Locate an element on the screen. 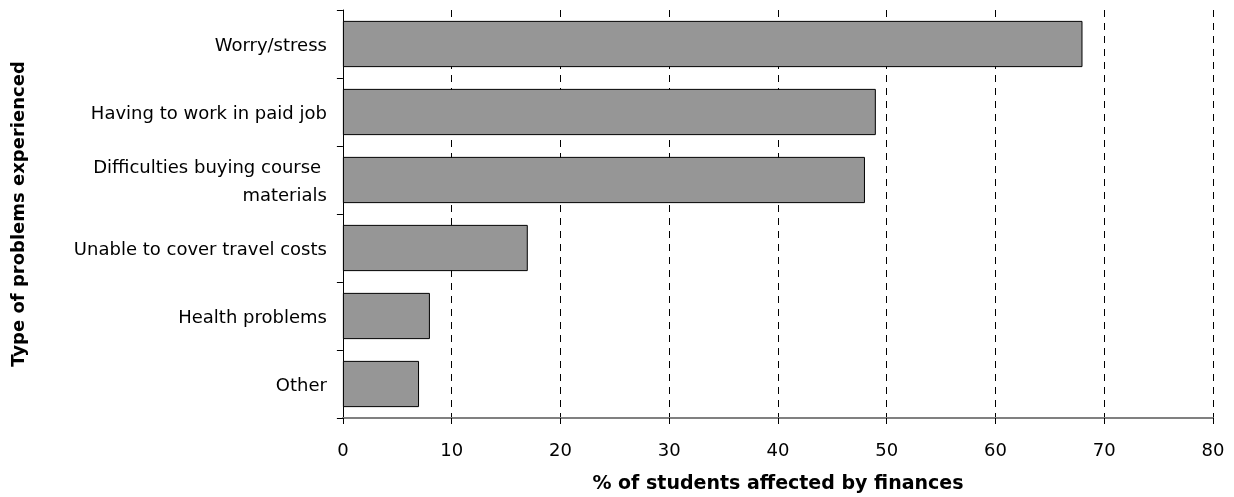 The height and width of the screenshot is (497, 1234). x-tick-label: 30 is located at coordinates (669, 449).